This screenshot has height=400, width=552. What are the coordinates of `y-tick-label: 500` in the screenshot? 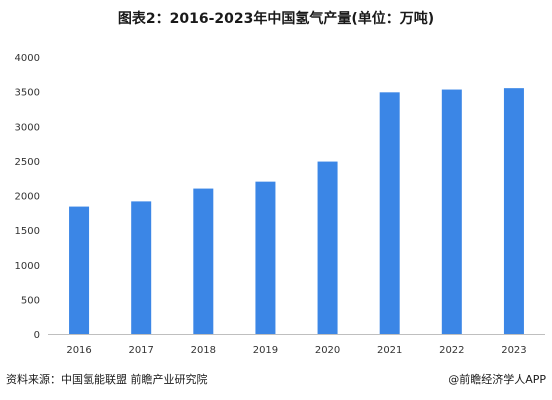 It's located at (30, 300).